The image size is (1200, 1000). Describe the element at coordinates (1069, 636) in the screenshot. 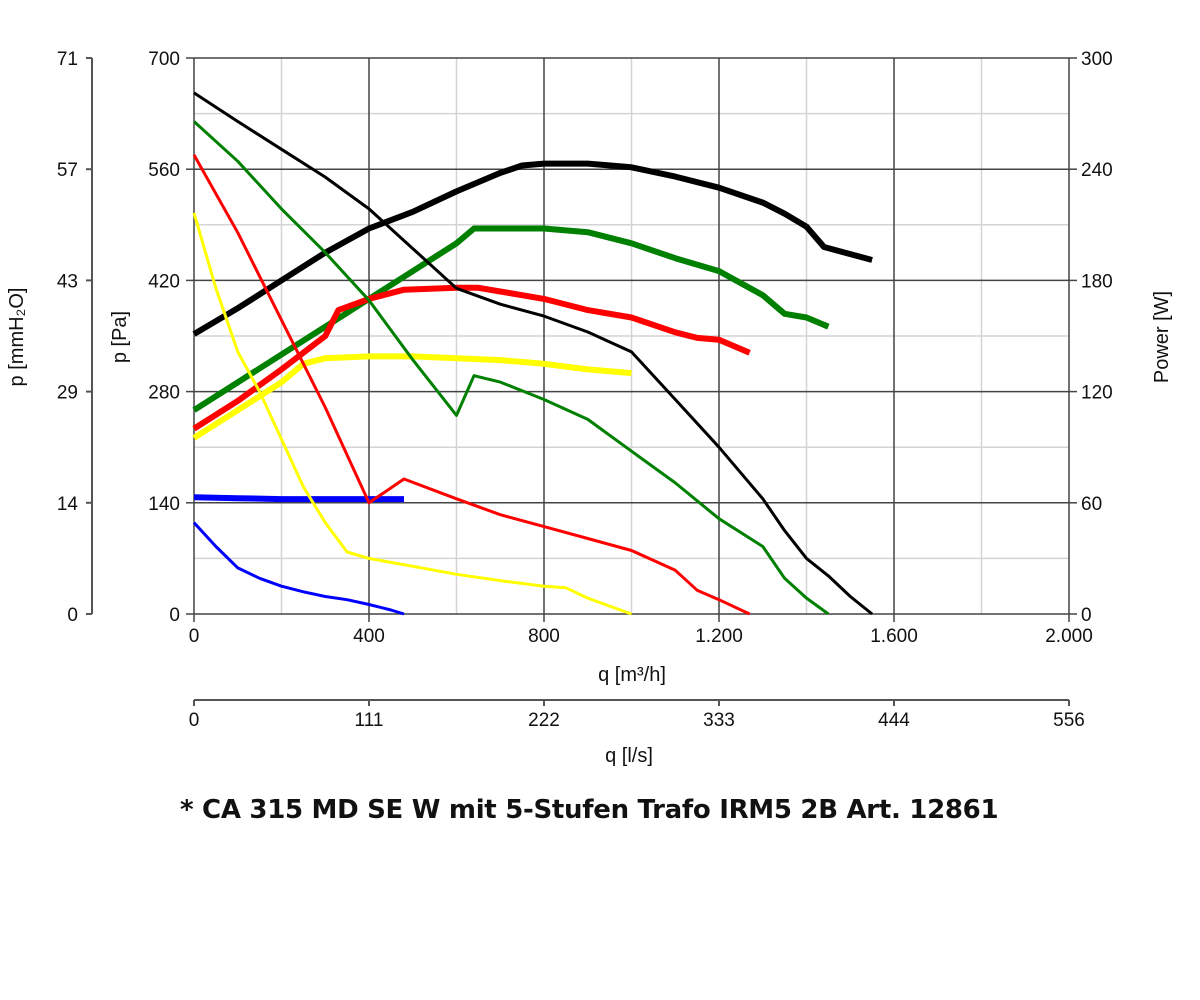

I see `x-tick-label: 2.000` at that location.